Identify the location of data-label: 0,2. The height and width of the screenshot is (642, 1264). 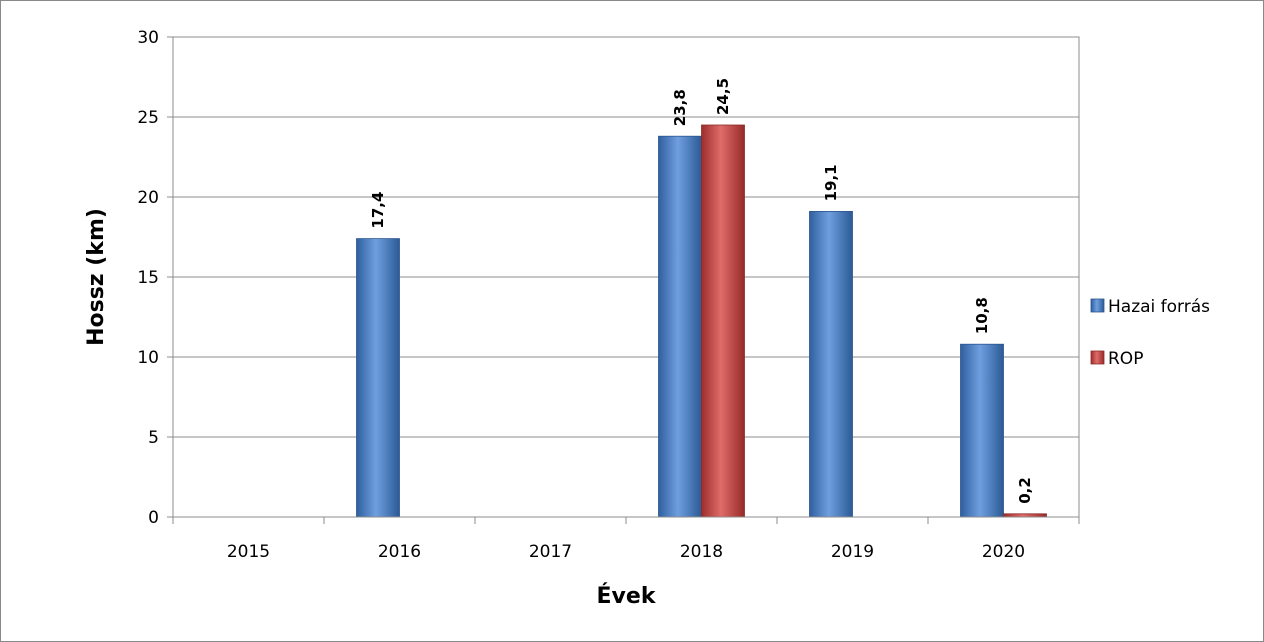
(1025, 490).